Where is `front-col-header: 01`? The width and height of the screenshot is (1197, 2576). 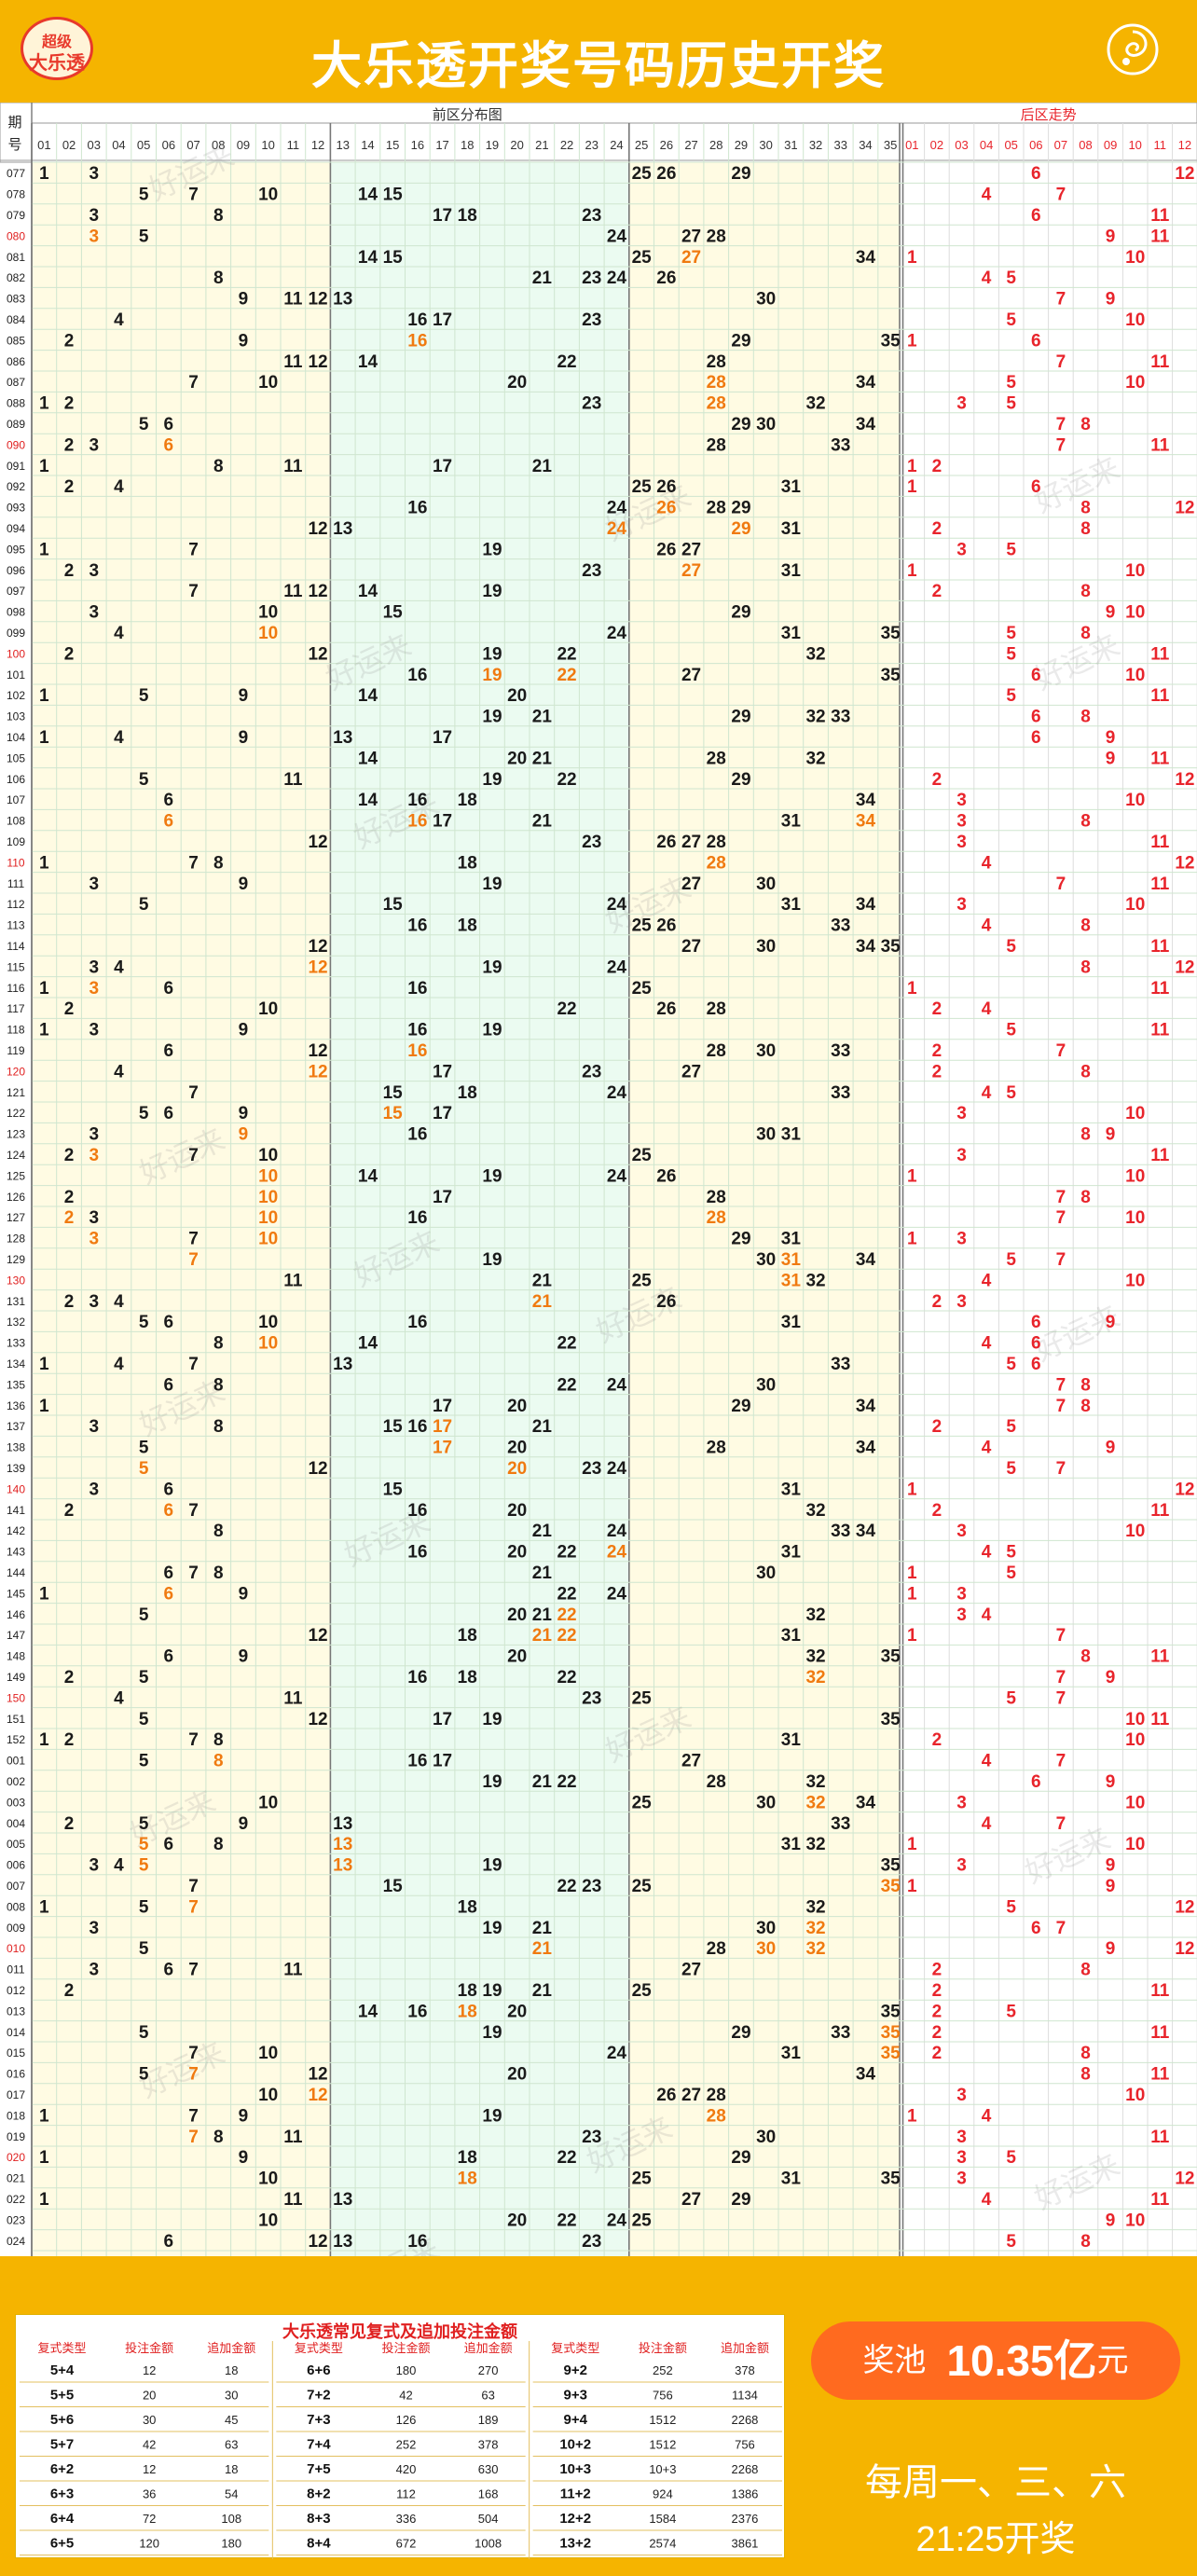 front-col-header: 01 is located at coordinates (43, 145).